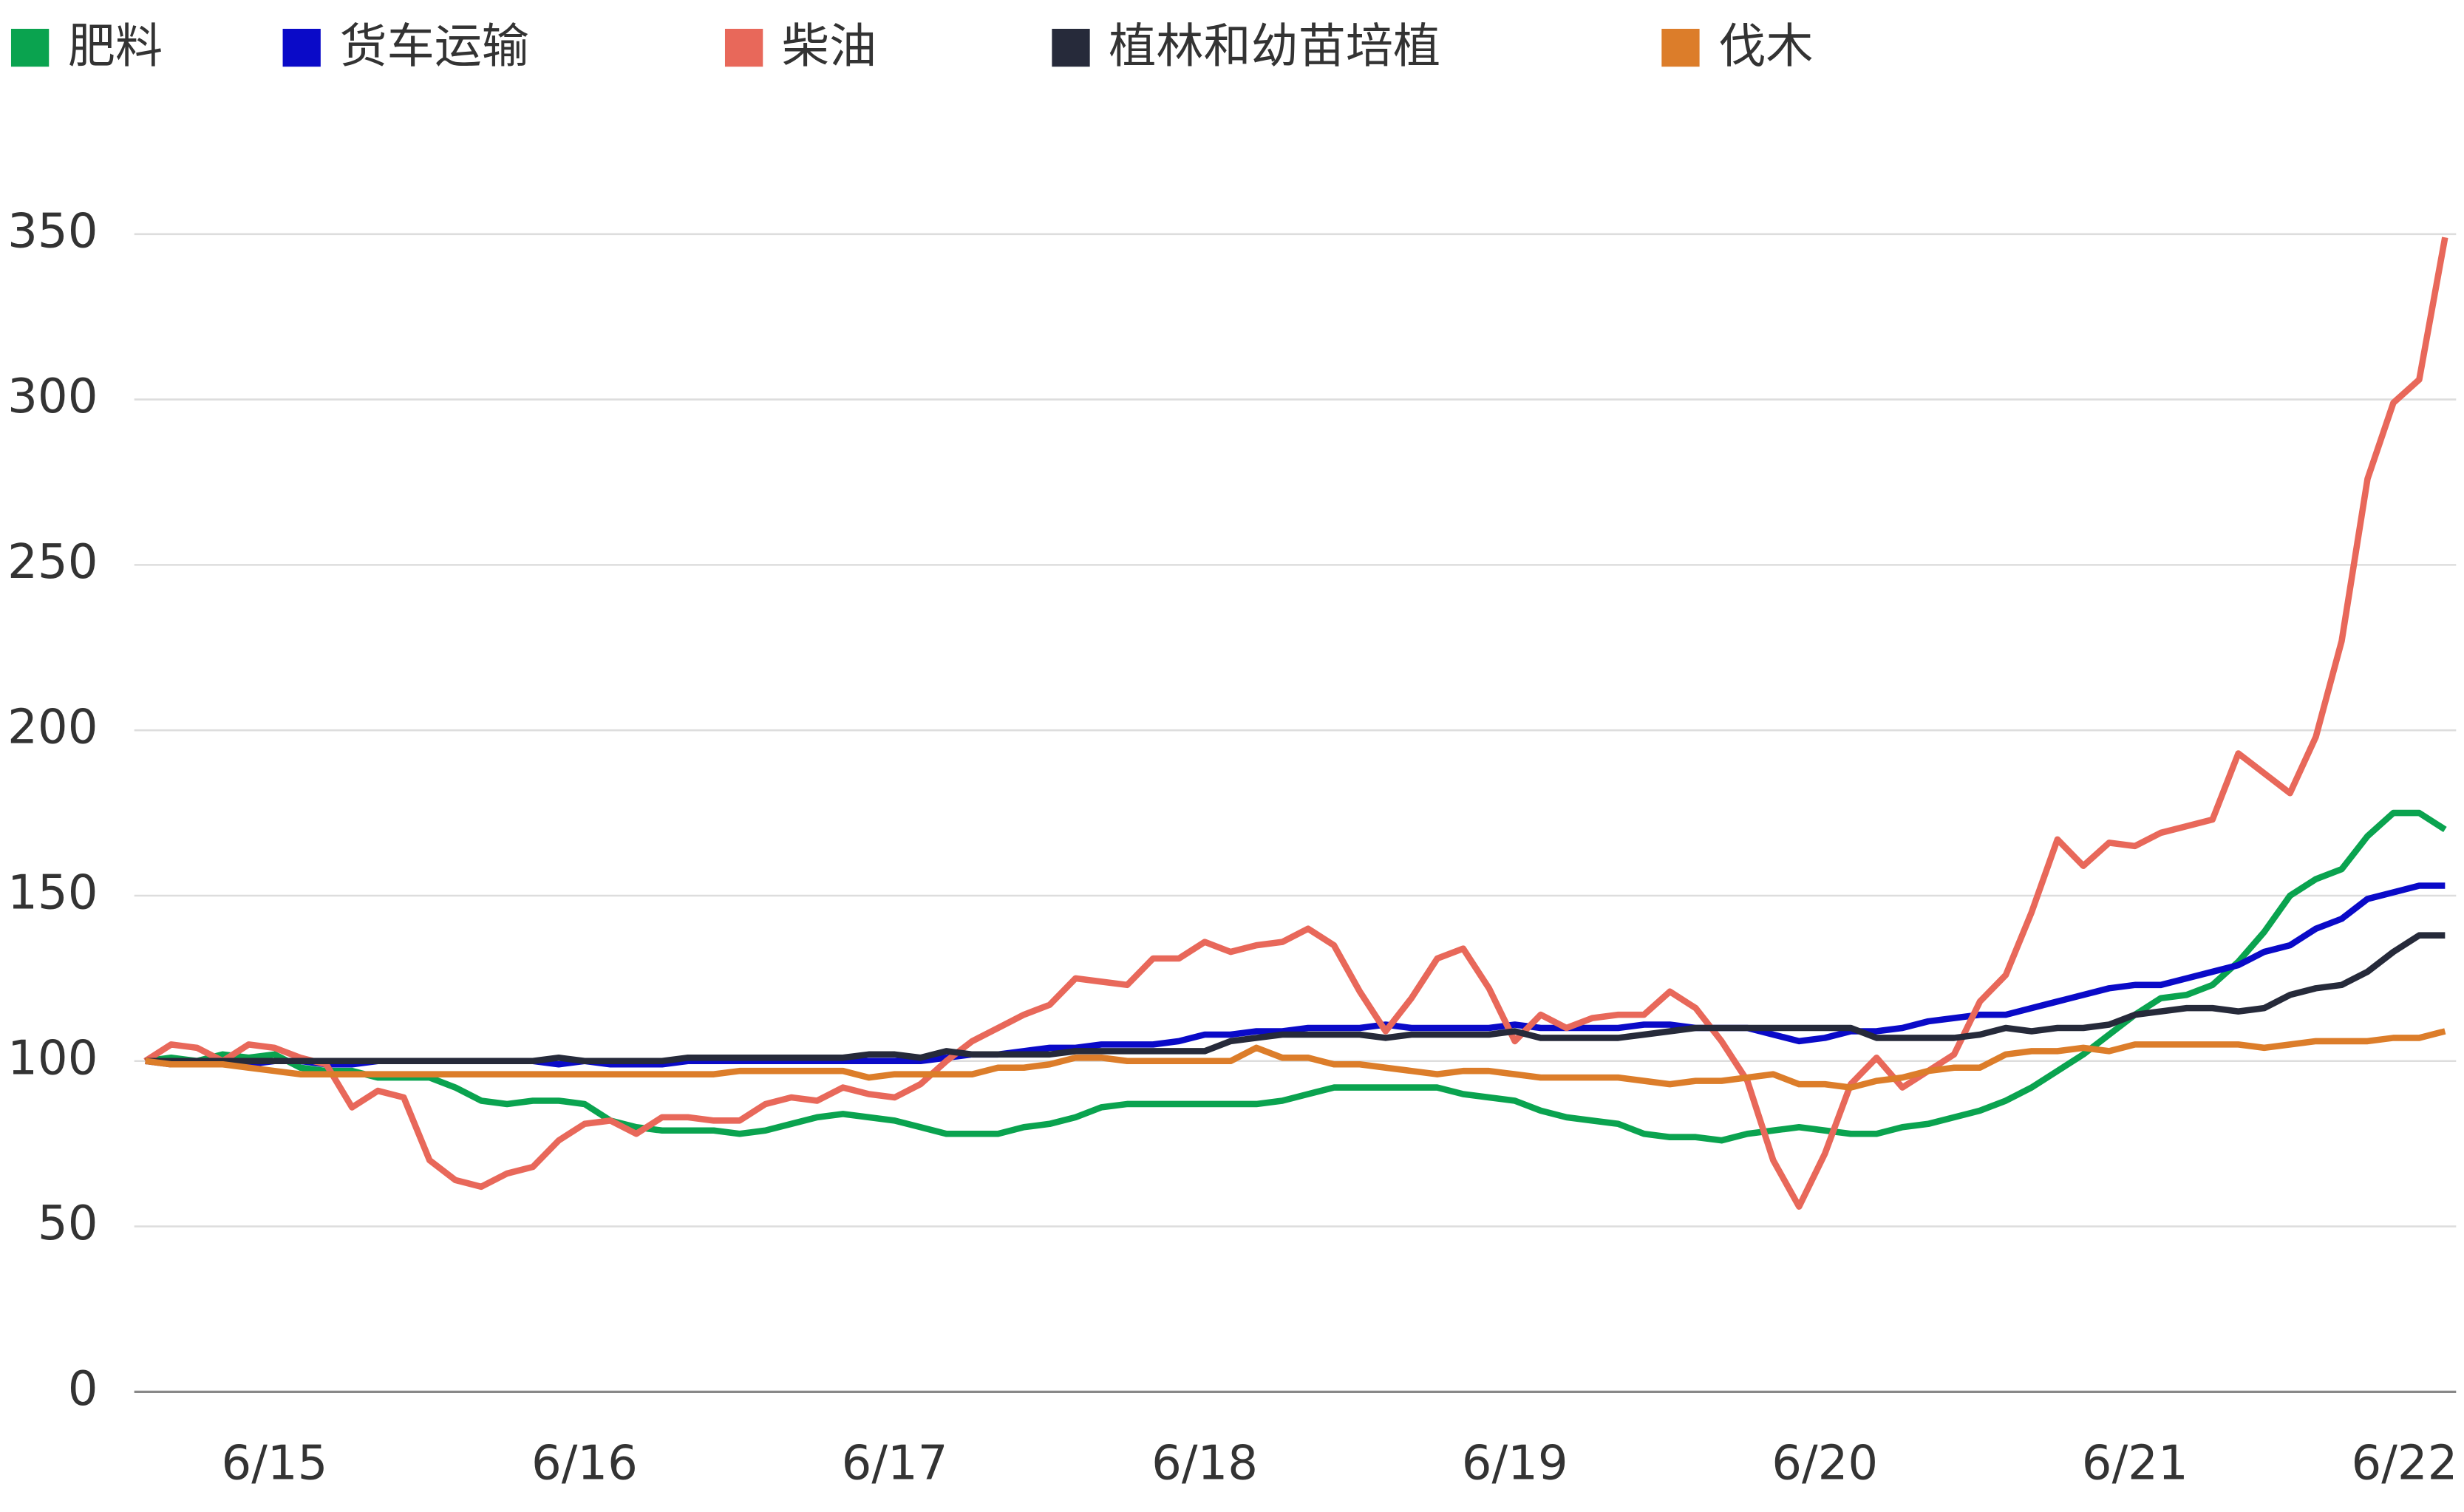 This screenshot has height=1512, width=2464. I want to click on x-tick-label: 6/16, so click(584, 1463).